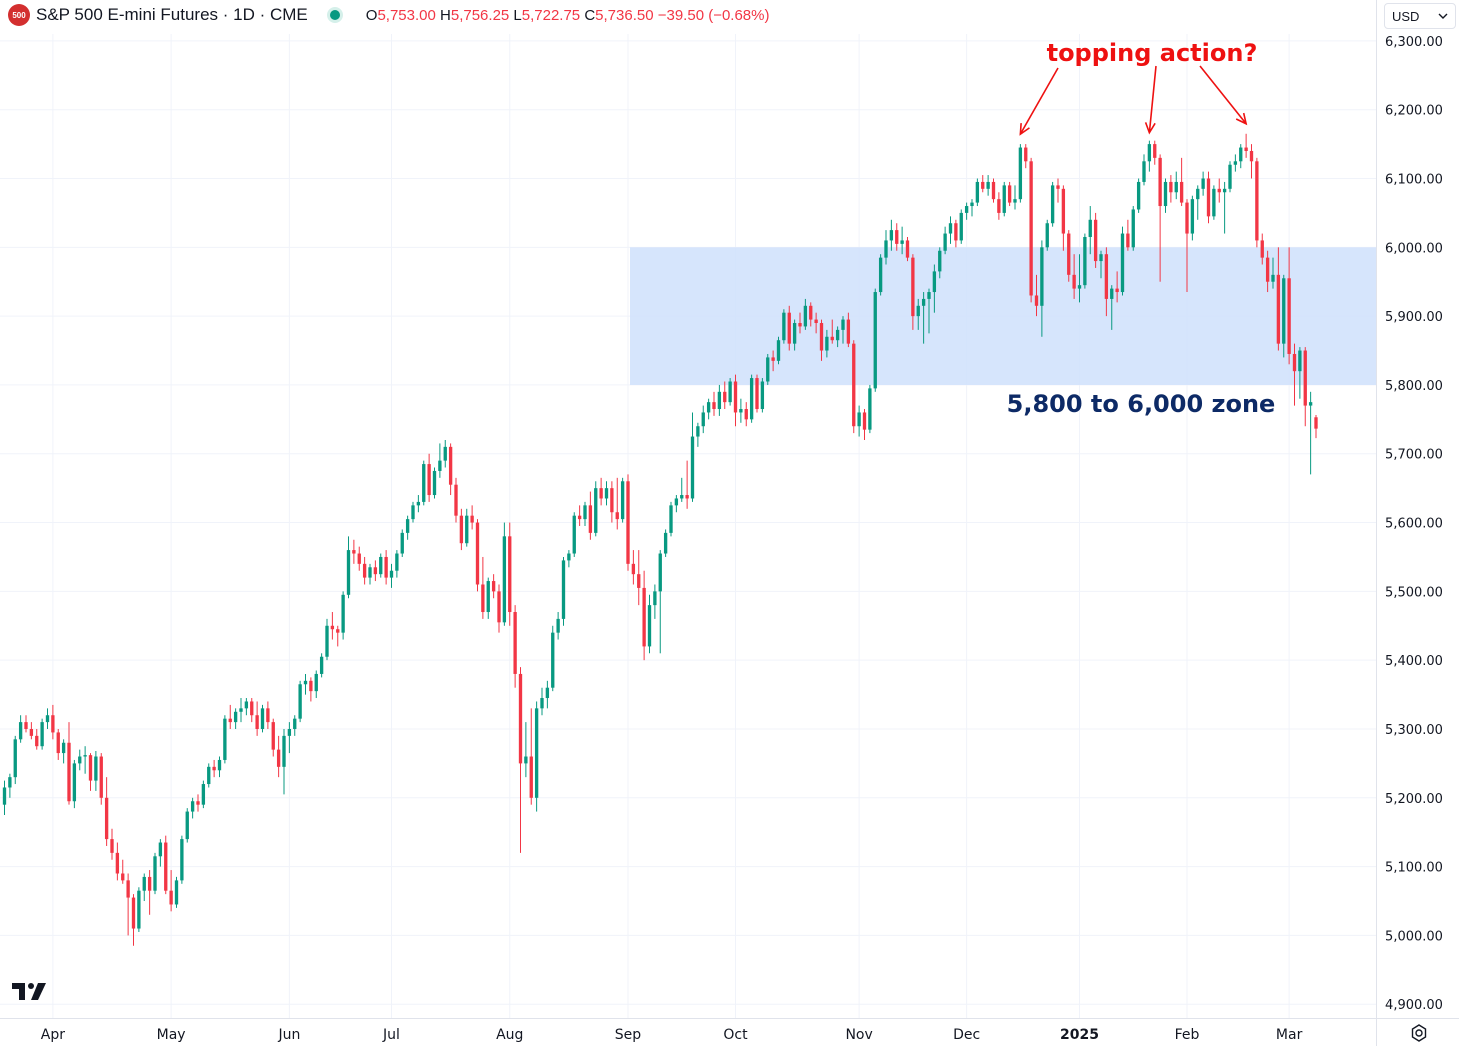 The height and width of the screenshot is (1046, 1459). Describe the element at coordinates (334, 15) in the screenshot. I see `market-status-dot-icon` at that location.